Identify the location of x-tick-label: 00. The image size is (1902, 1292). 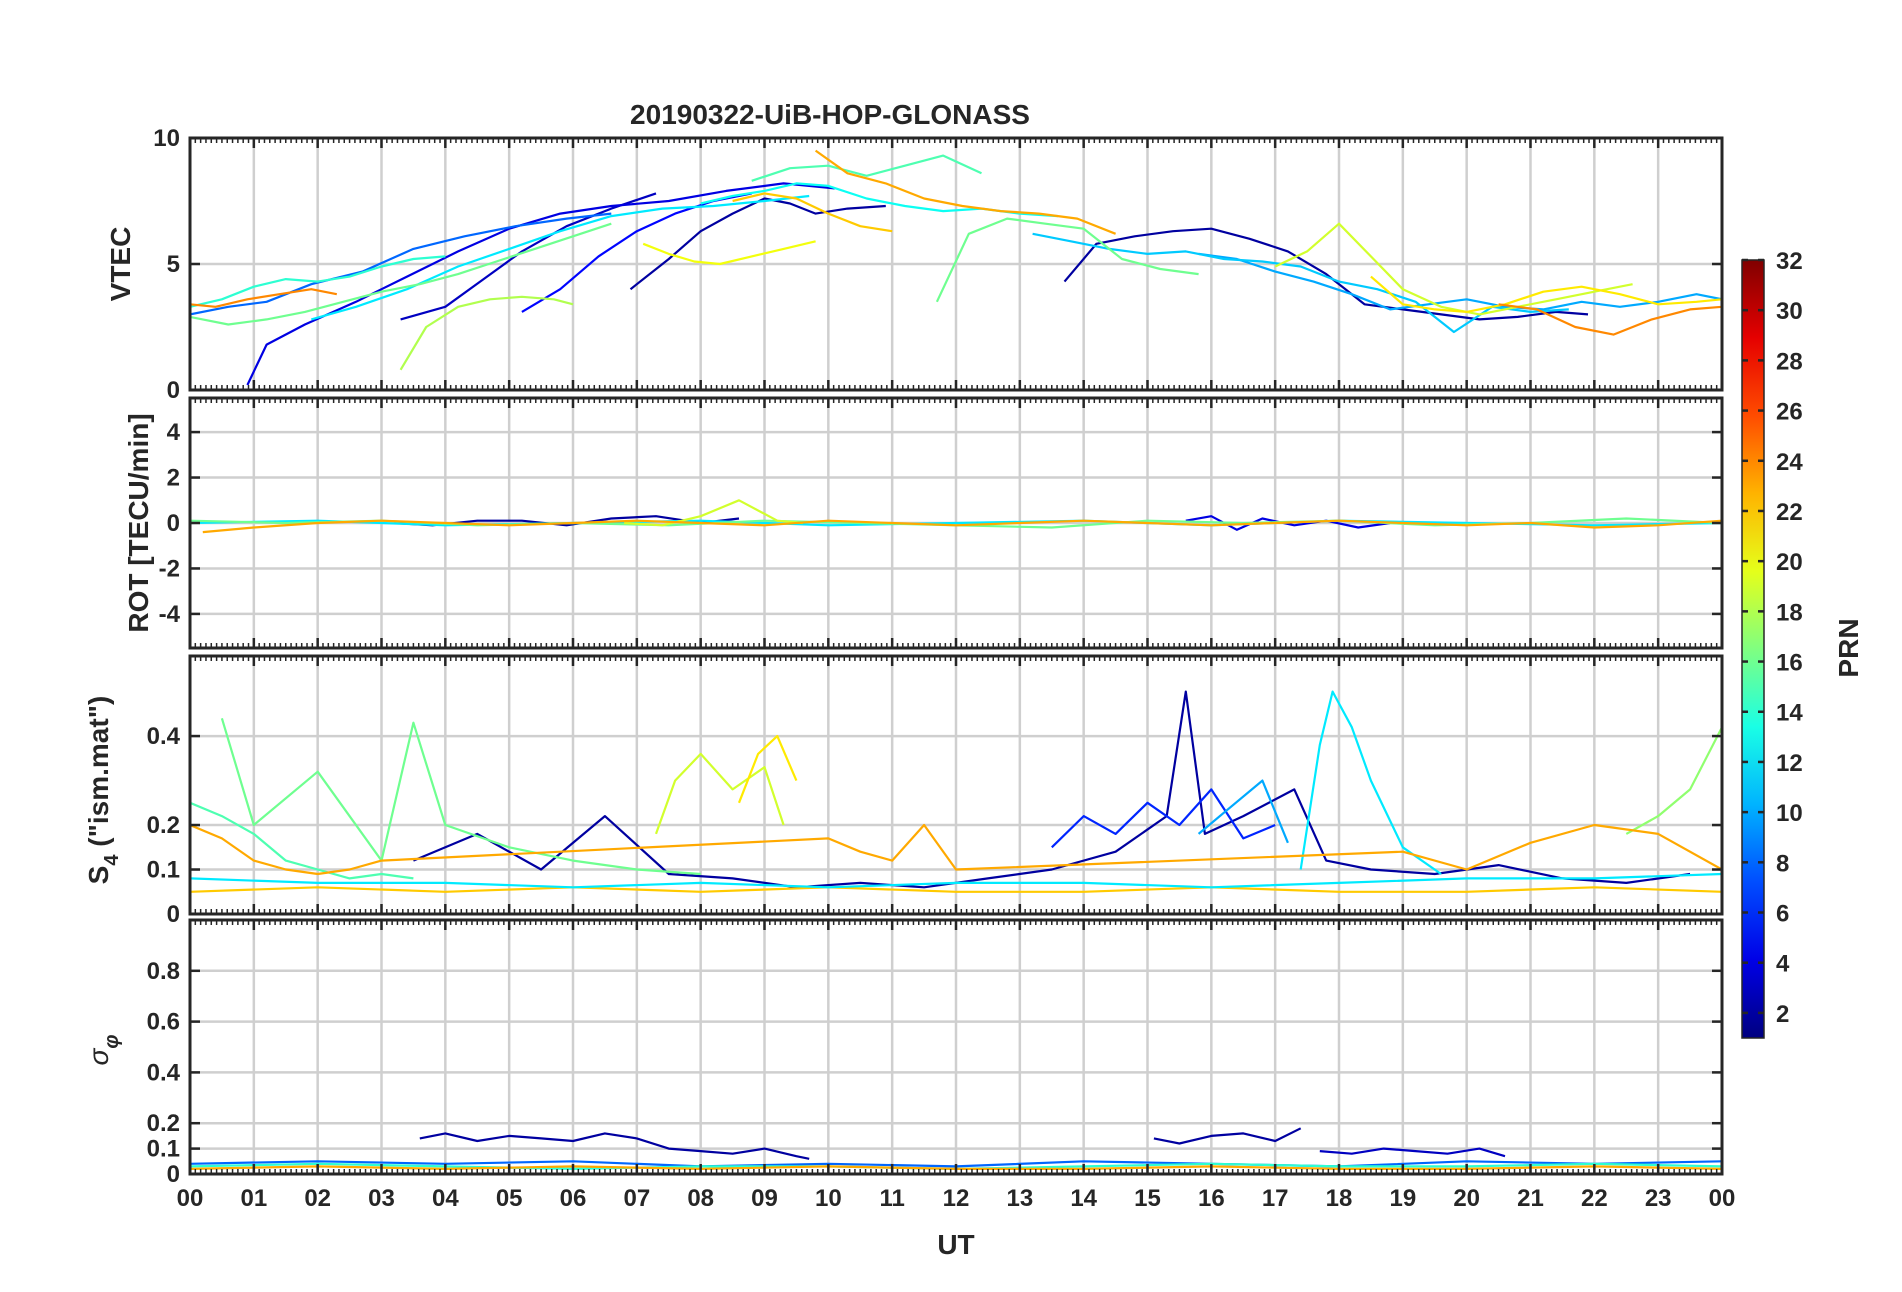
(1722, 1198).